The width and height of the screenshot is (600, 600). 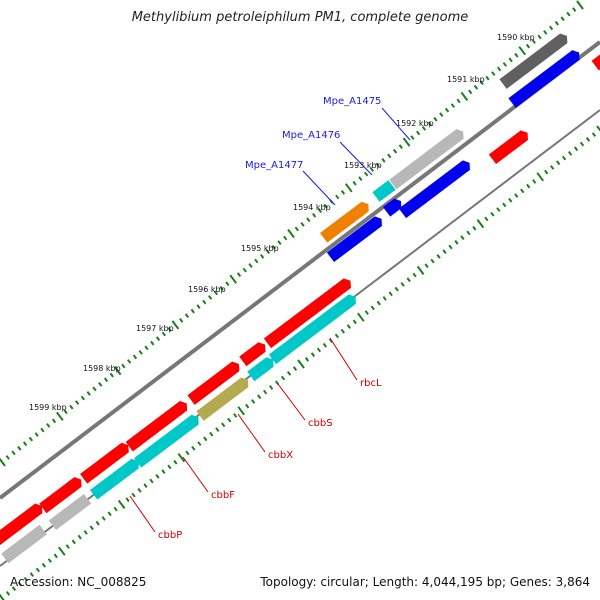 What do you see at coordinates (280, 455) in the screenshot?
I see `label-cbbX: cbbX` at bounding box center [280, 455].